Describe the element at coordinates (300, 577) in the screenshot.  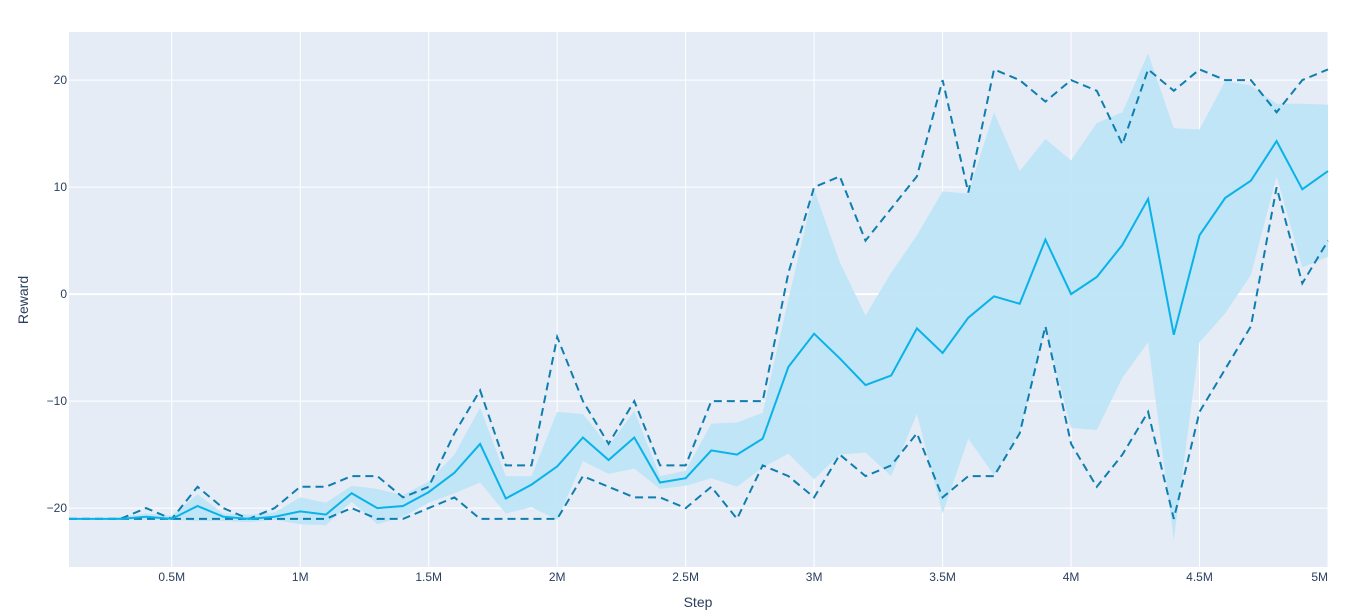
I see `x-tick-label: 1M` at that location.